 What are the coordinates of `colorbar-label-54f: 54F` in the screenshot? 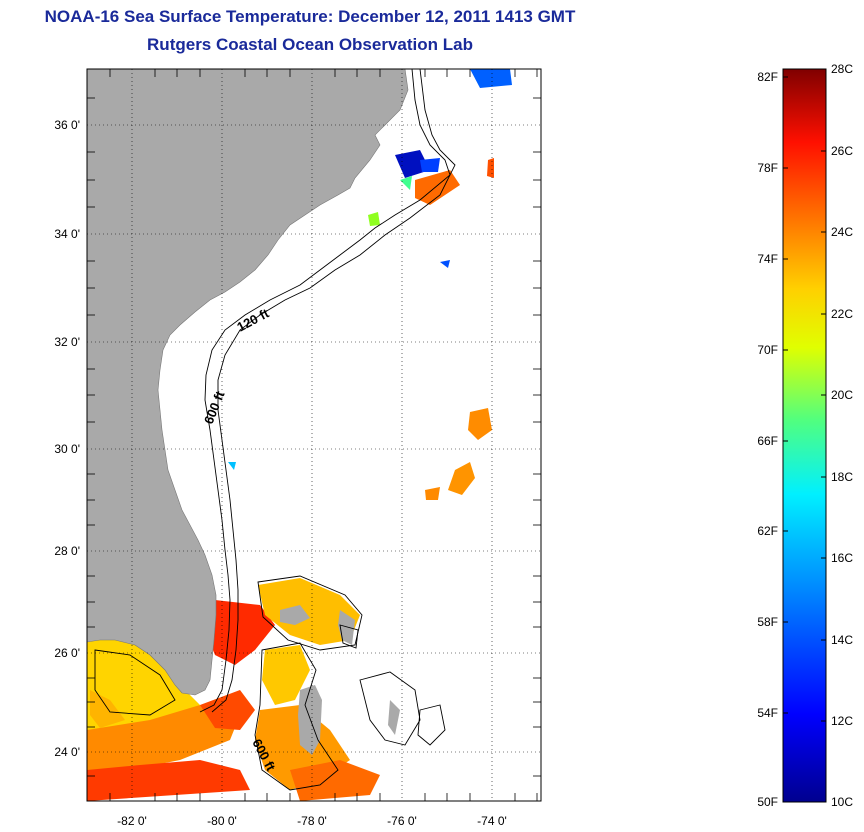 It's located at (767, 713).